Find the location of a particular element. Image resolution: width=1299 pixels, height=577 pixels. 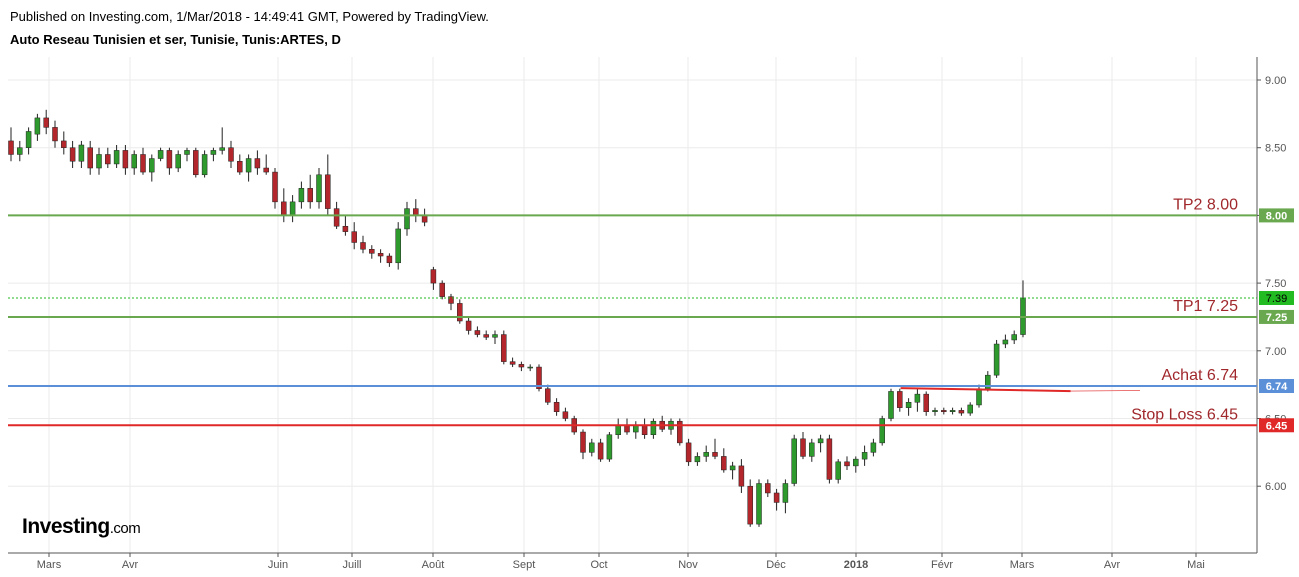

level-tag-text: 7.25 is located at coordinates (1276, 318).